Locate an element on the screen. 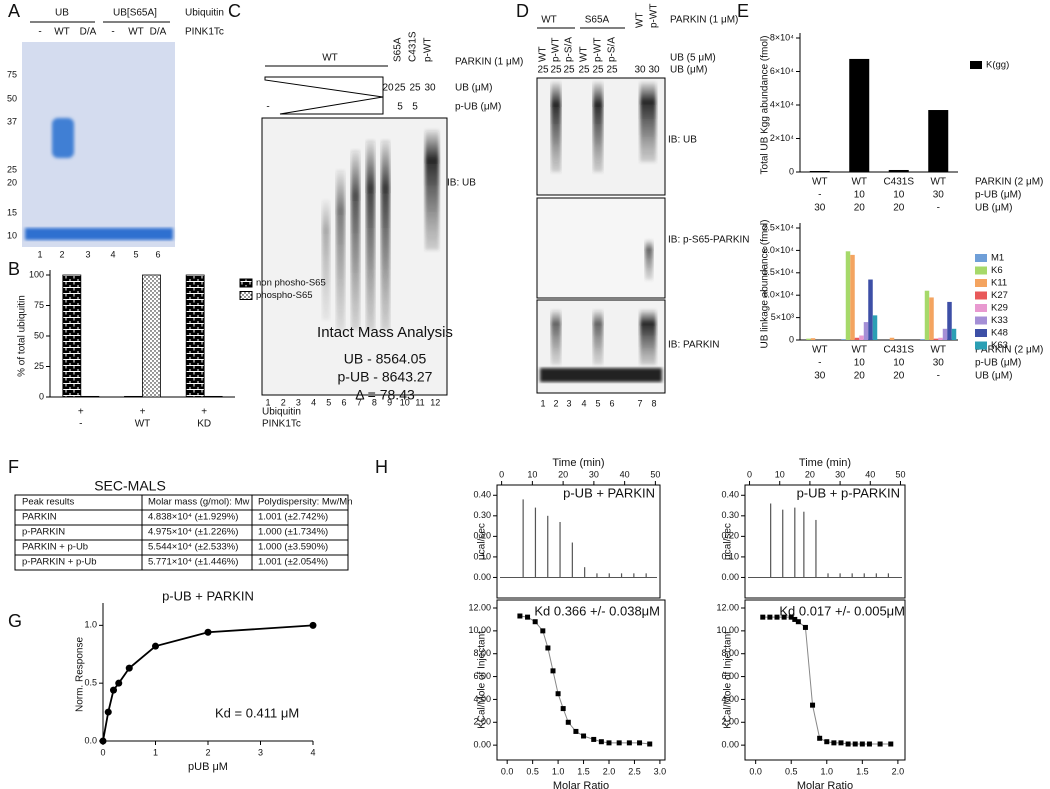  label: IB: PARKIN is located at coordinates (694, 345).